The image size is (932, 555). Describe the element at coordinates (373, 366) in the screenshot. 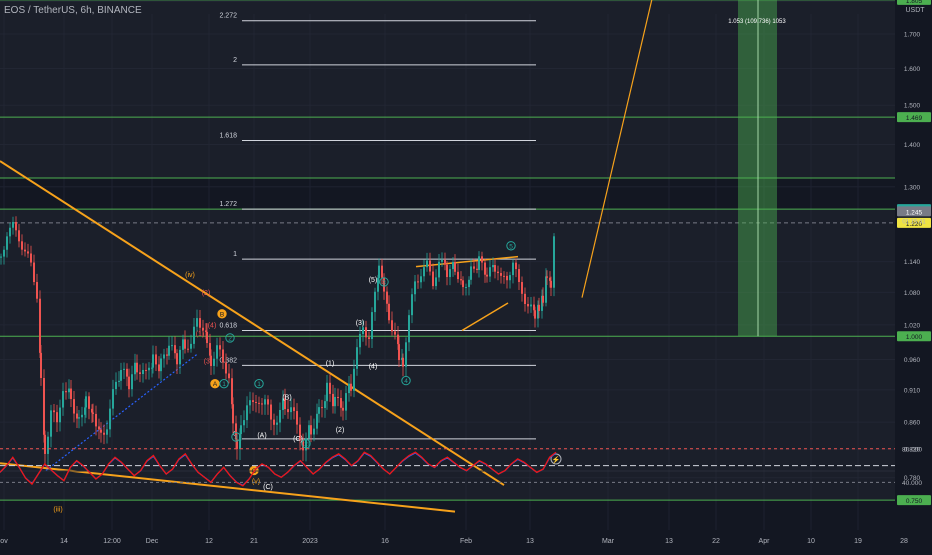

I see `wave-label: (4)` at that location.